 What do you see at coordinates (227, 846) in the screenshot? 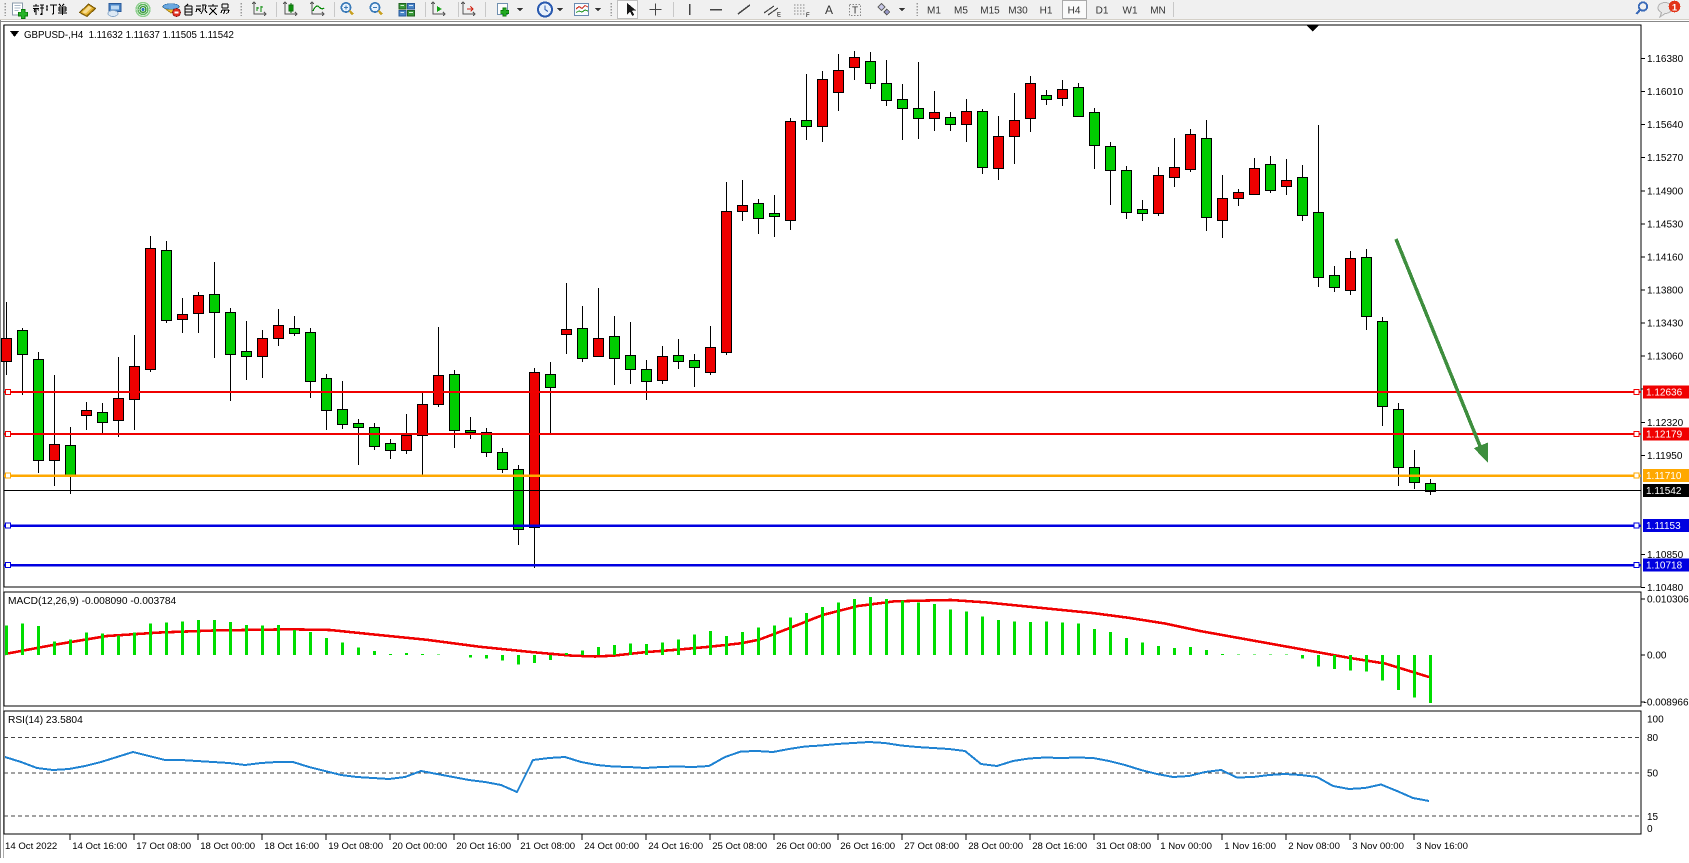
I see `svg-text: 18 Oct 00:00` at bounding box center [227, 846].